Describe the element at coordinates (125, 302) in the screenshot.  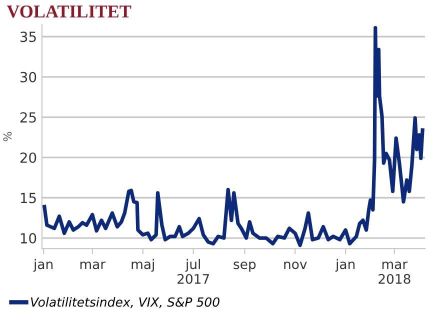
I see `legend-label: Volatilitetsindex, VIX, S&P 500` at that location.